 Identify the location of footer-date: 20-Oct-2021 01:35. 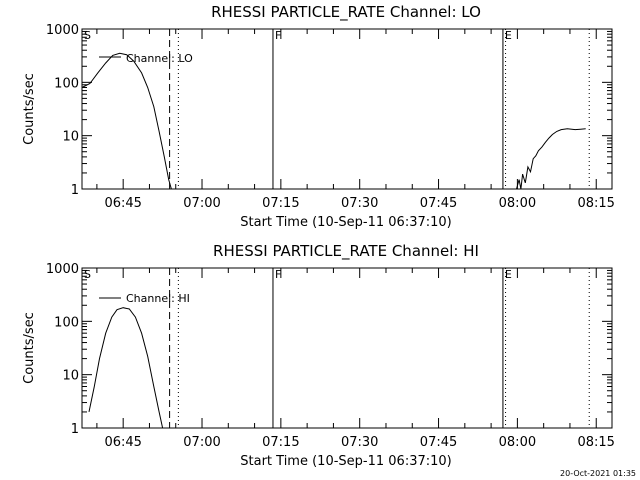
(598, 473).